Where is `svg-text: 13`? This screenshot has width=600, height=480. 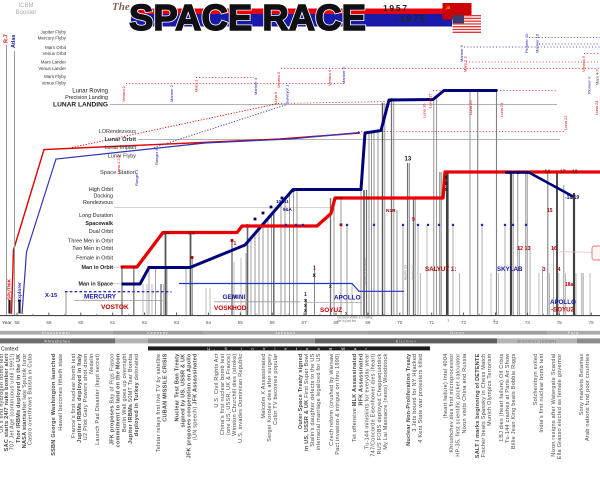
svg-text: 13 is located at coordinates (408, 160).